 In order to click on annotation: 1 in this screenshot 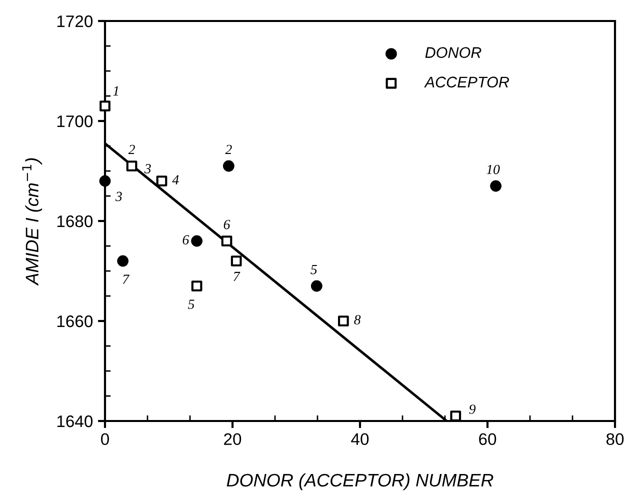, I will do `click(115, 91)`.